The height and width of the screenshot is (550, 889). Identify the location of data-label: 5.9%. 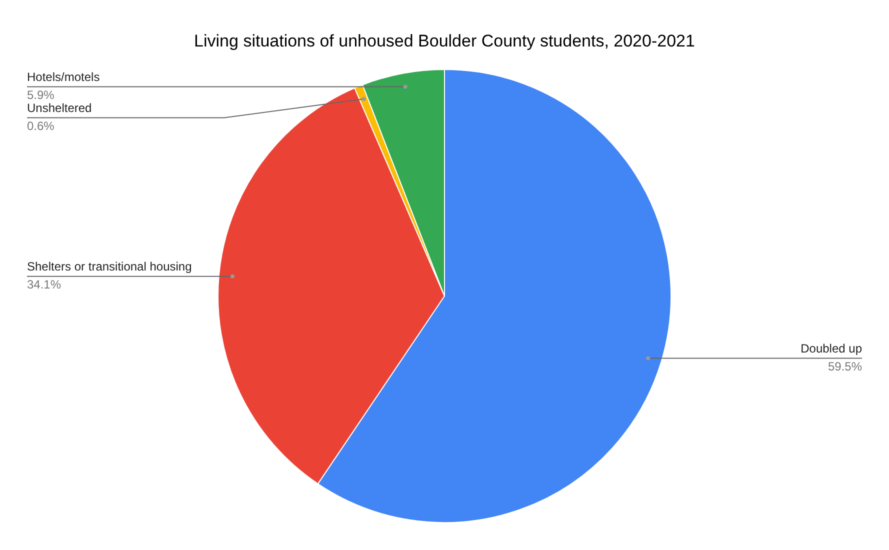
(41, 95).